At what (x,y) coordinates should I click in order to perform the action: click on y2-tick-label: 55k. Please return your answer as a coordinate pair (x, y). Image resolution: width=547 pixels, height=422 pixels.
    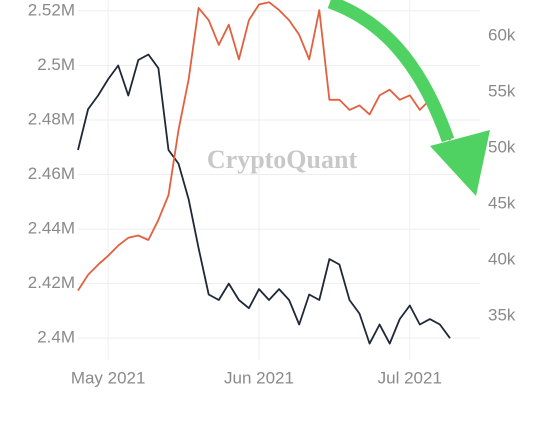
    Looking at the image, I should click on (502, 90).